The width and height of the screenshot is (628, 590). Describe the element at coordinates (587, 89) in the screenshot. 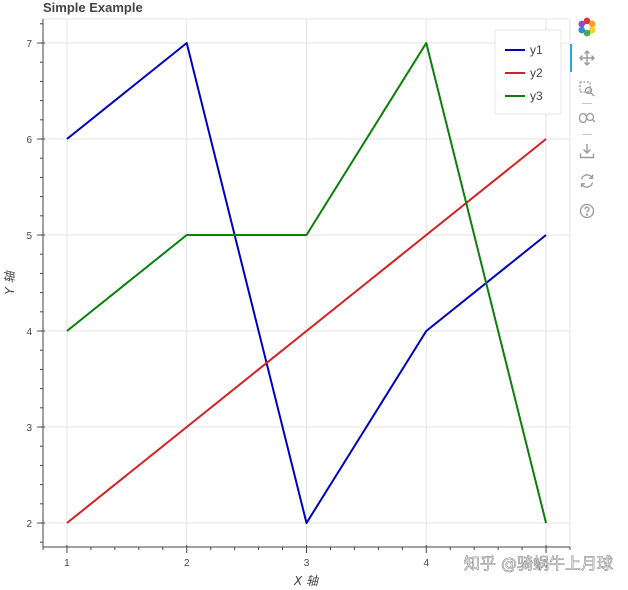

I see `box-zoom-icon` at that location.